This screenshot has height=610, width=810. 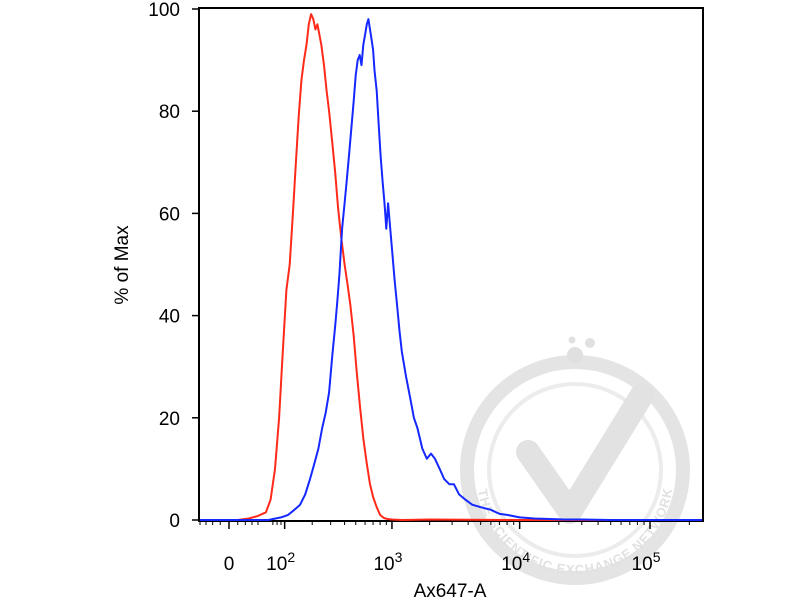 What do you see at coordinates (575, 355) in the screenshot?
I see `watermark-dot-large` at bounding box center [575, 355].